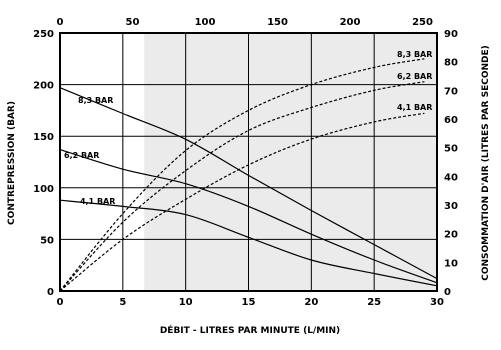  Describe the element at coordinates (422, 22) in the screenshot. I see `x2-tick-label: 250` at that location.